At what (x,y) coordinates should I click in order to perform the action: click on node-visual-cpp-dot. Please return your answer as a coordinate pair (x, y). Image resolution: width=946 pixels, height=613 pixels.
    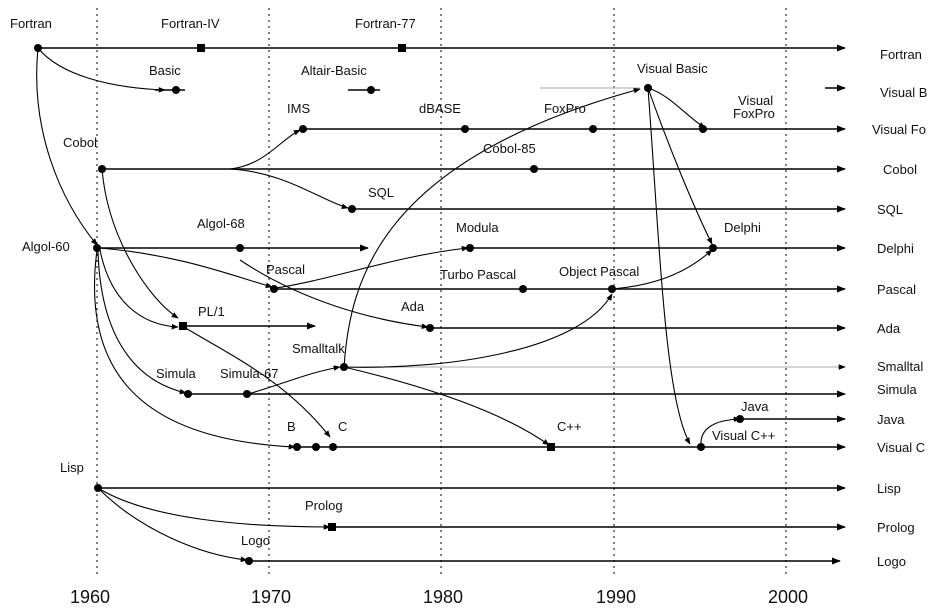
    Looking at the image, I should click on (701, 447).